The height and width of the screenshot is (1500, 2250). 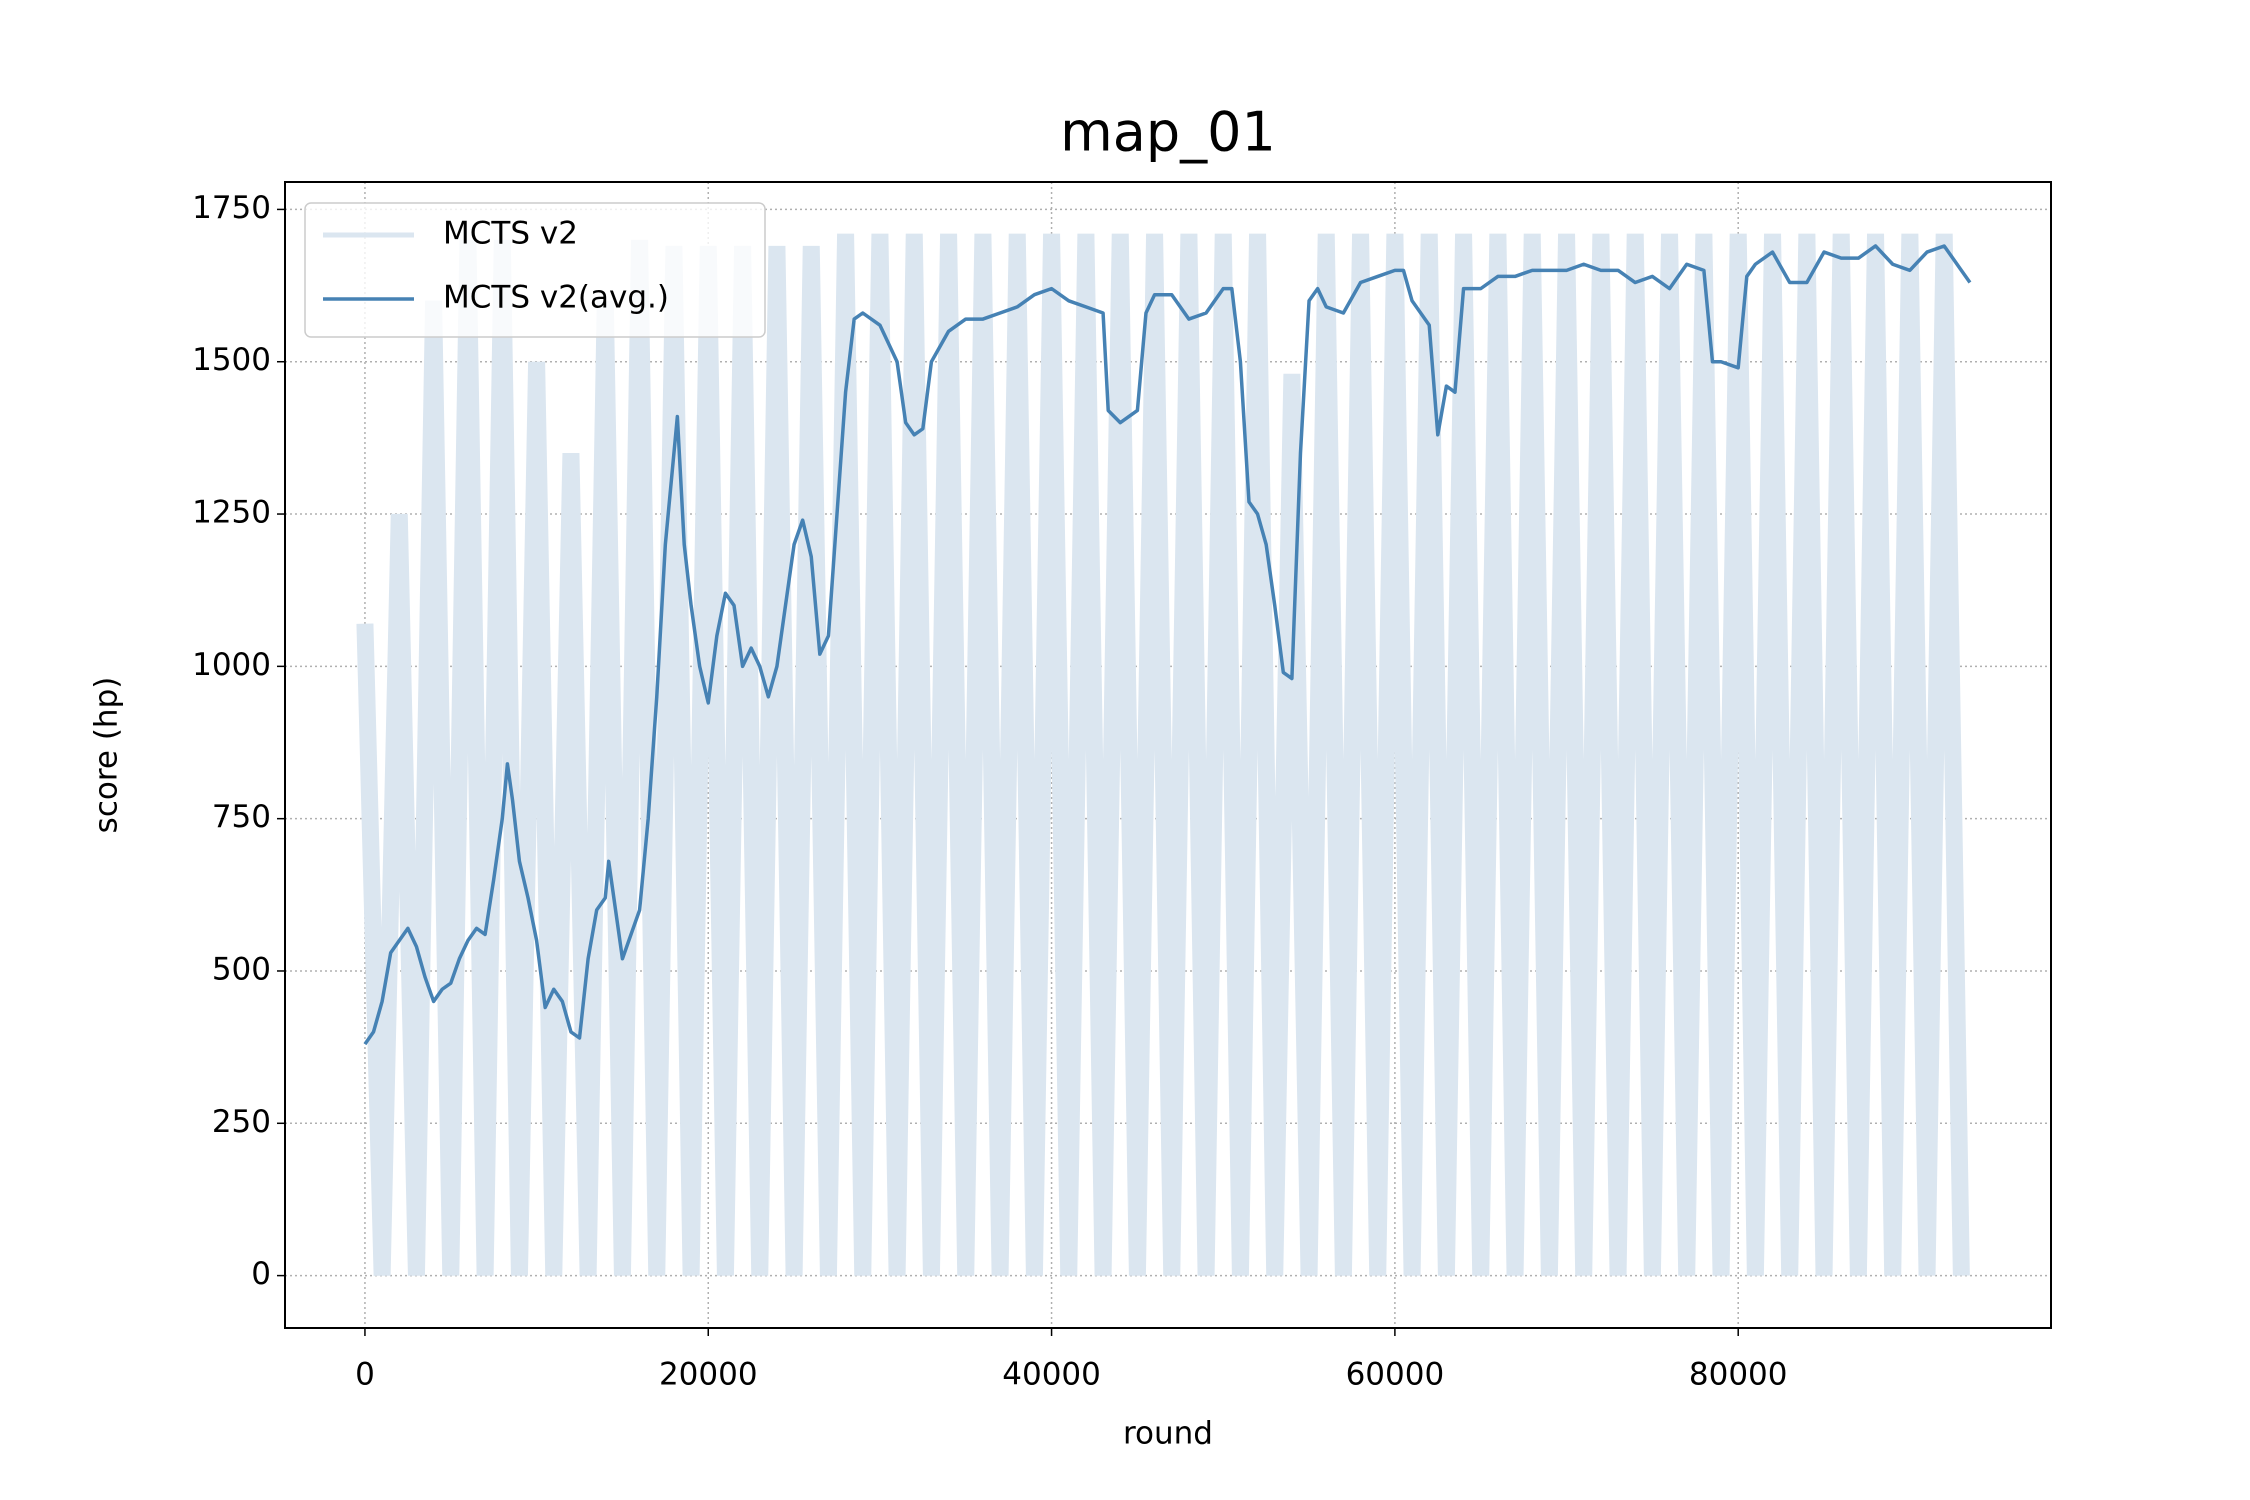 What do you see at coordinates (107, 755) in the screenshot?
I see `y-axis-label: score (hp)` at bounding box center [107, 755].